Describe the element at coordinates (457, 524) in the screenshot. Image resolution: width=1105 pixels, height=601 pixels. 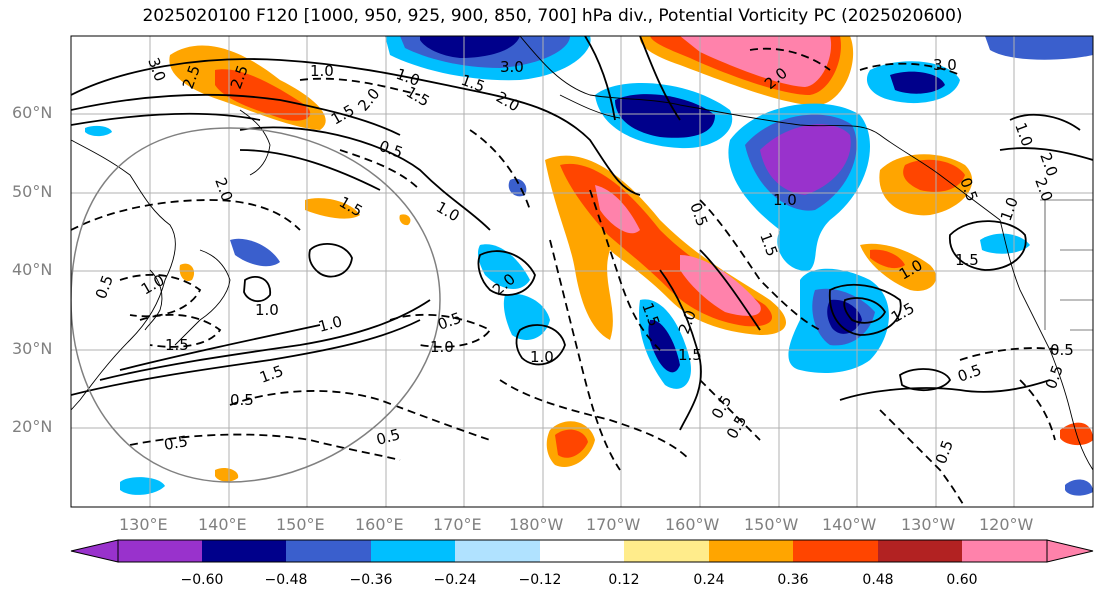
I see `lon-label: 170°E` at that location.